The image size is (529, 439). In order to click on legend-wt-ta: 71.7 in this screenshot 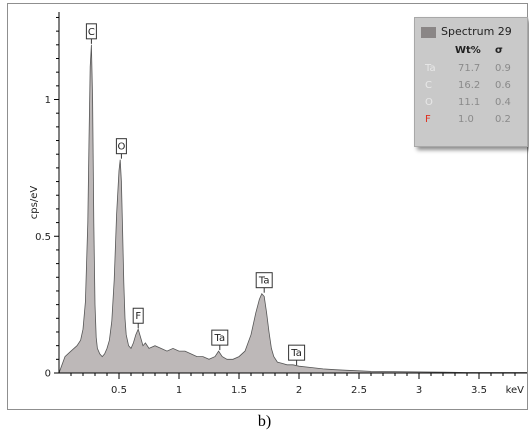, I will do `click(469, 68)`.